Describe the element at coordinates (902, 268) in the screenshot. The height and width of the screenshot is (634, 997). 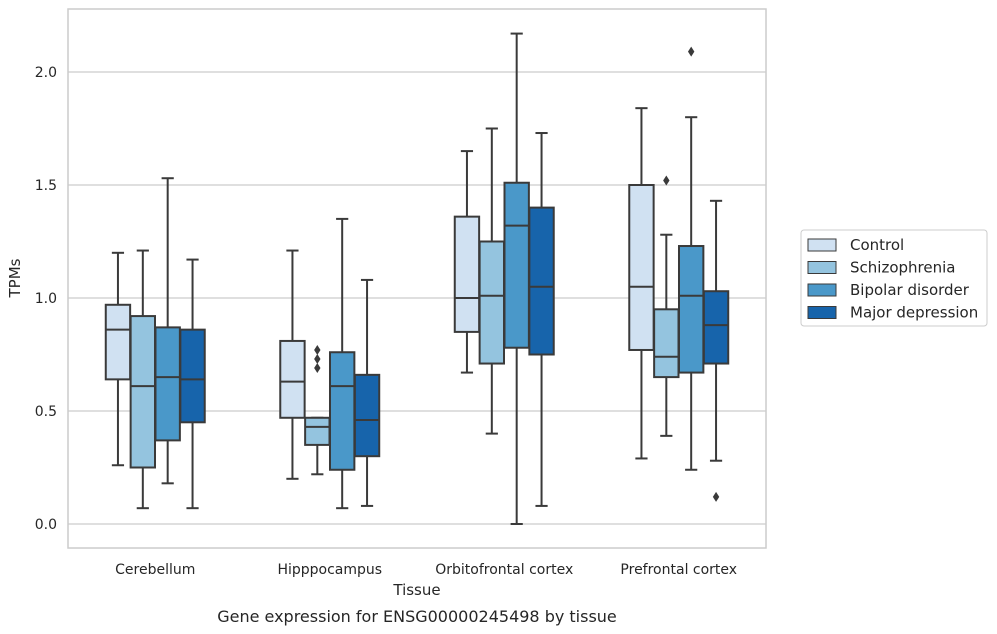
I see `legend-label: Schizophrenia` at that location.